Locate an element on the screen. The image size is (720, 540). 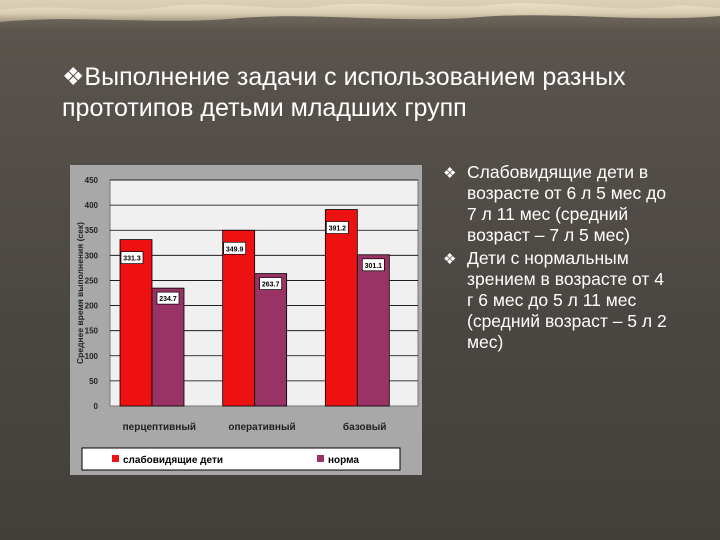
x-category-label: перцептивный is located at coordinates (159, 427).